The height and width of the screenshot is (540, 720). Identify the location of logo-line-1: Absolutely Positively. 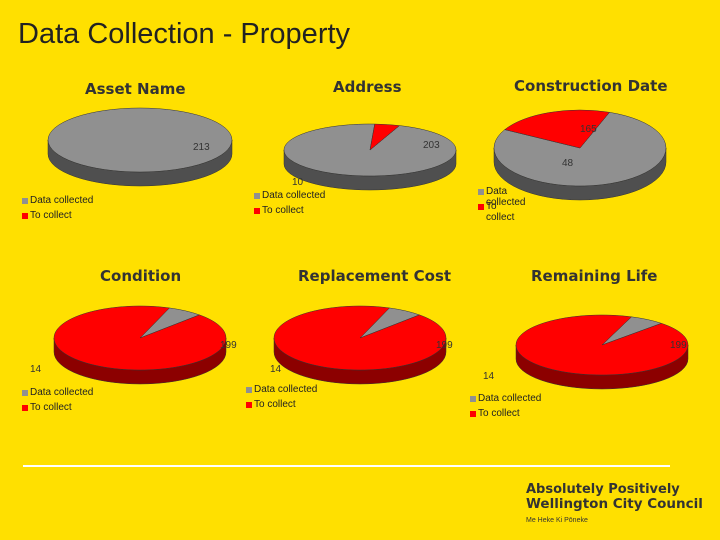
(603, 489).